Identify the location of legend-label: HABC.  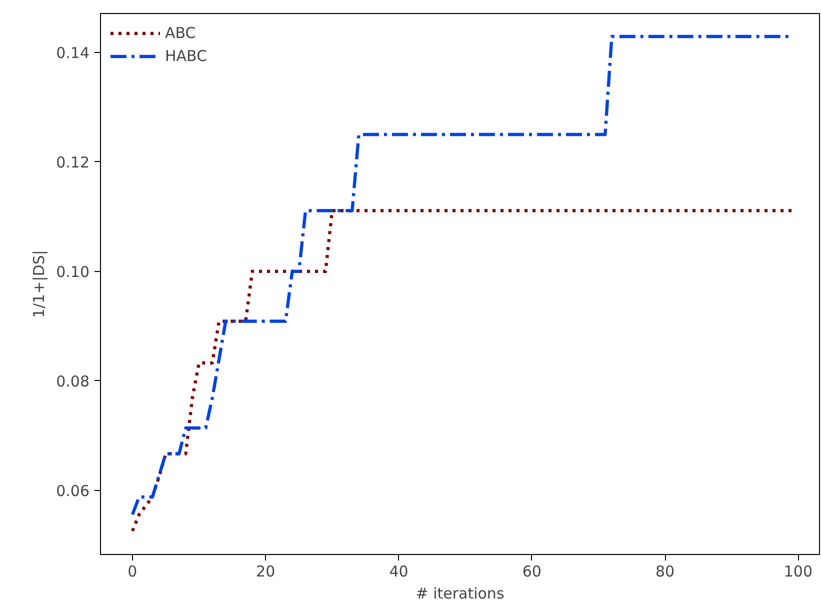
(186, 56).